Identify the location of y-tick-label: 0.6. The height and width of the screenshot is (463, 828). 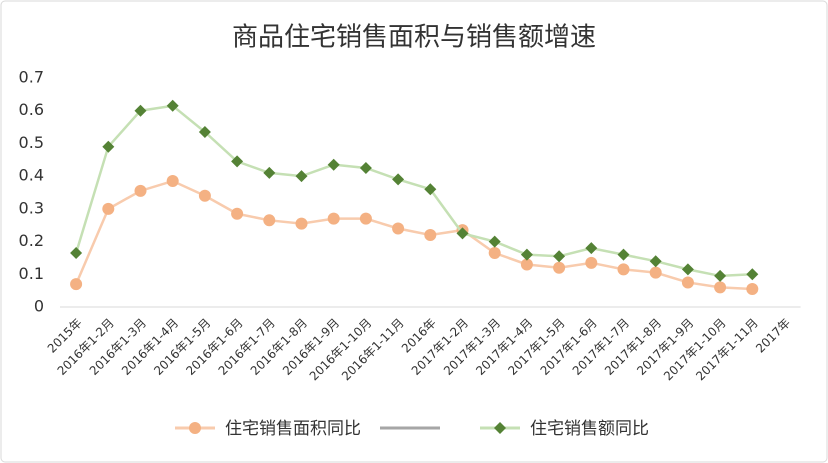
(31, 109).